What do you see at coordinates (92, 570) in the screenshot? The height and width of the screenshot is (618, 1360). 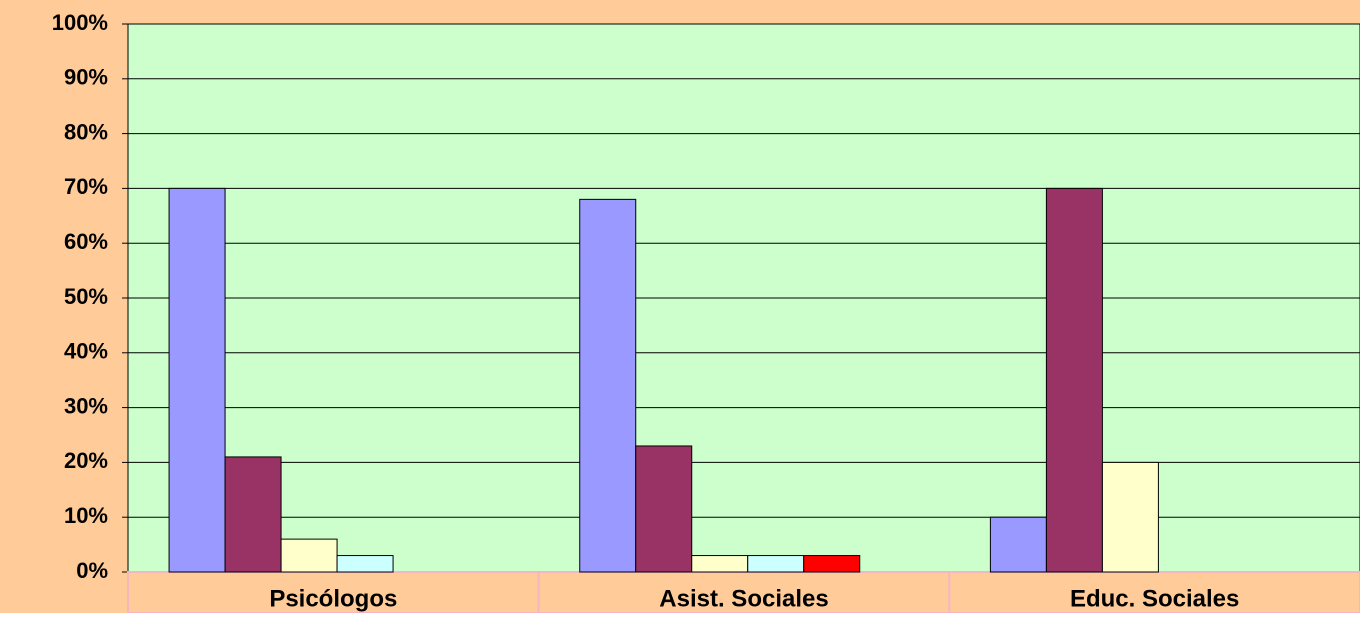 I see `y-tick-label: 0%` at bounding box center [92, 570].